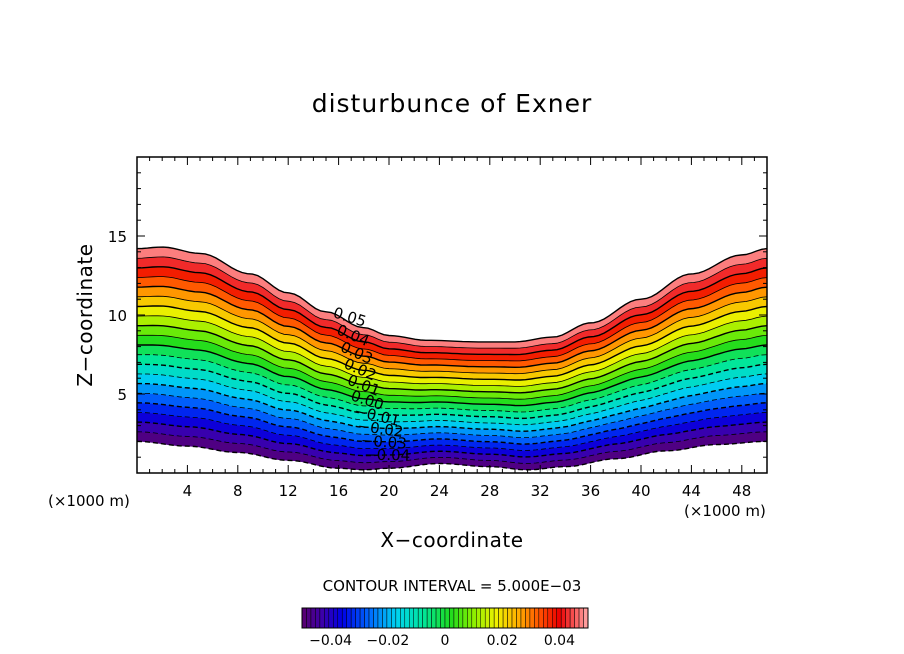  What do you see at coordinates (489, 491) in the screenshot?
I see `x-tick-label: 28` at bounding box center [489, 491].